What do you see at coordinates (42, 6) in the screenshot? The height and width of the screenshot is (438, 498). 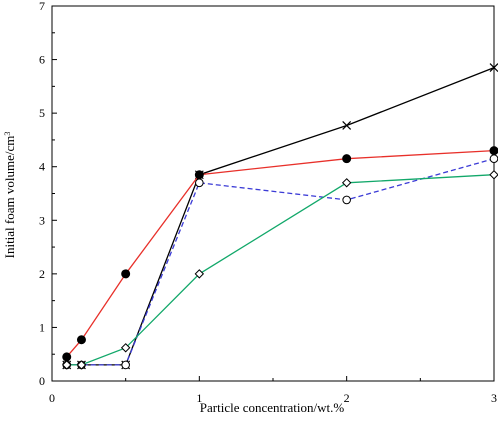 I see `y-tick-label: 7` at bounding box center [42, 6].